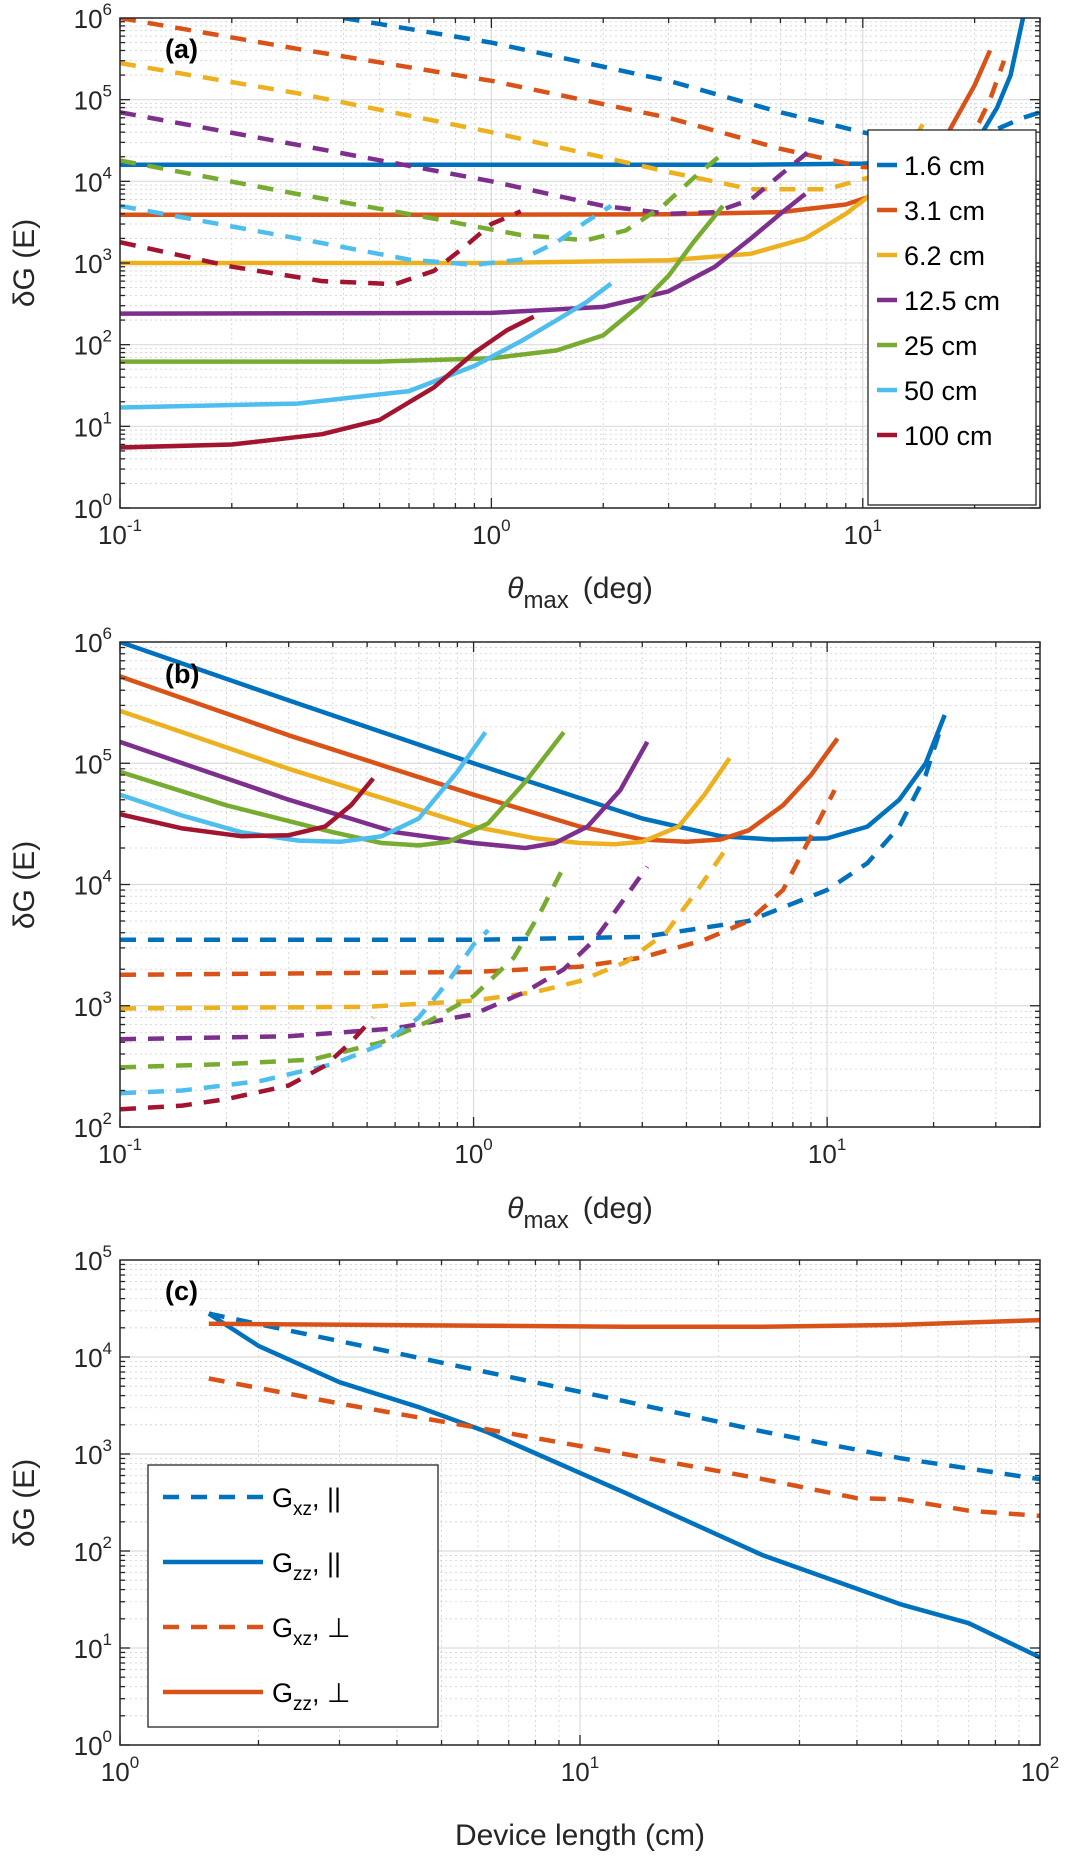  I want to click on panel-b-ytick-label: 10², so click(93, 1126).